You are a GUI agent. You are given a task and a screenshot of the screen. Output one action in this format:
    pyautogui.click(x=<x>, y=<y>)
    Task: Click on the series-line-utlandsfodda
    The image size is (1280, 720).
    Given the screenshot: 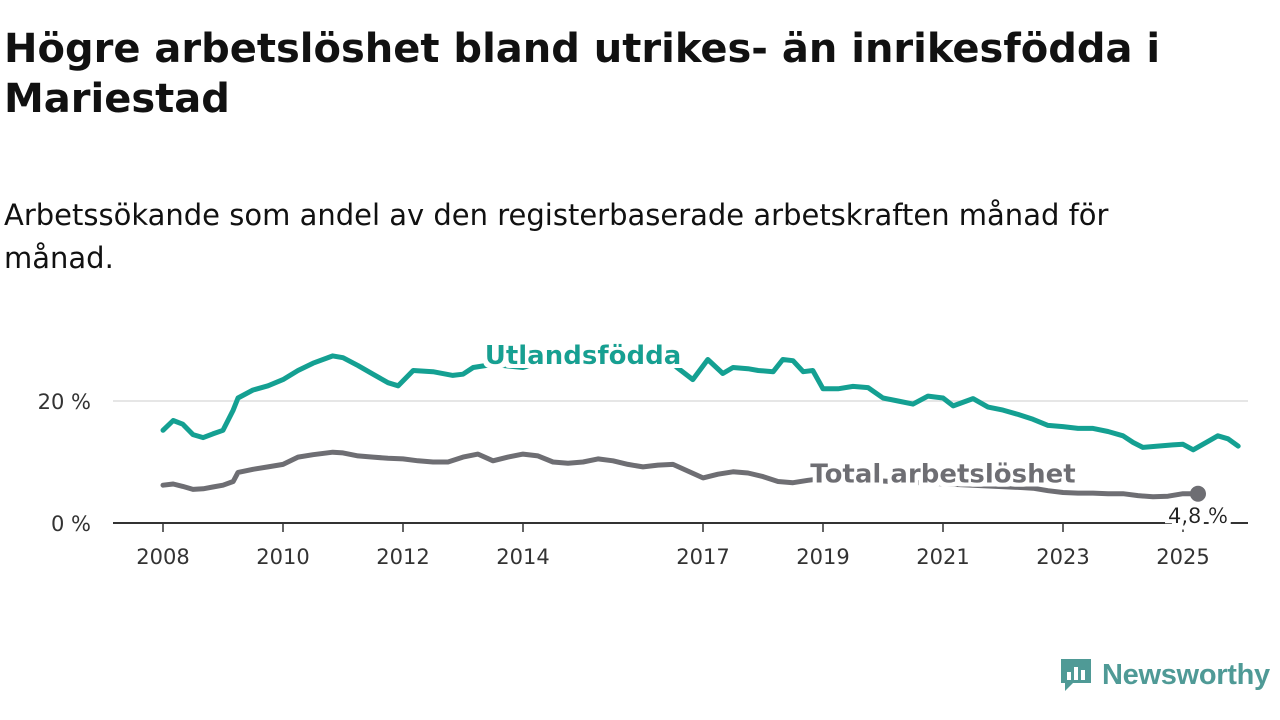 What is the action you would take?
    pyautogui.click(x=700, y=401)
    